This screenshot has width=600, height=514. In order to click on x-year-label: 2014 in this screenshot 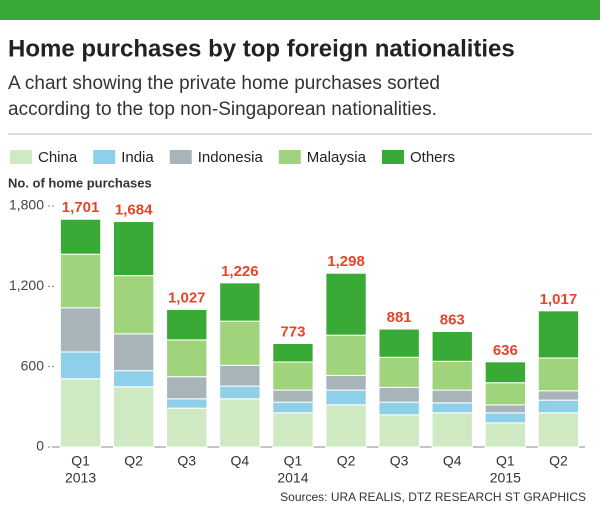, I will do `click(292, 478)`.